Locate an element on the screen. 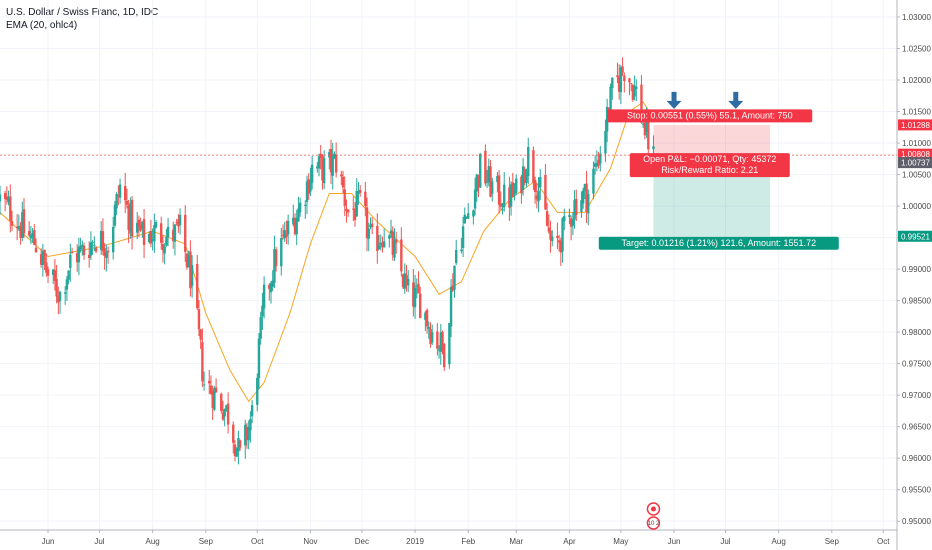  indicator-title: EMA (20, ohlc4) is located at coordinates (42, 25).